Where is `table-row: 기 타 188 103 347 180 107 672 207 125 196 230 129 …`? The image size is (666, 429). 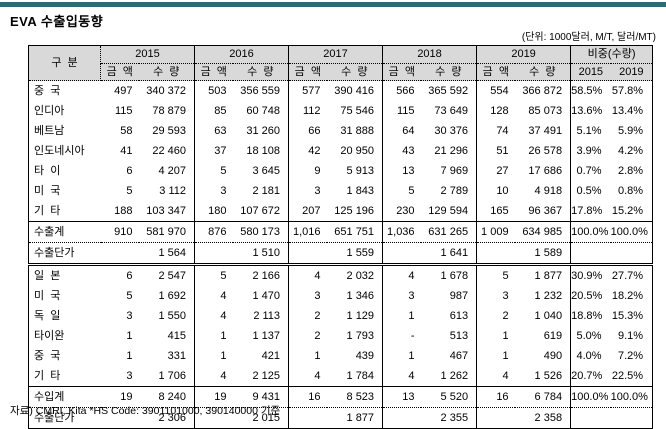 table-row: 기 타 188 103 347 180 107 672 207 125 196 230 129 … is located at coordinates (341, 211).